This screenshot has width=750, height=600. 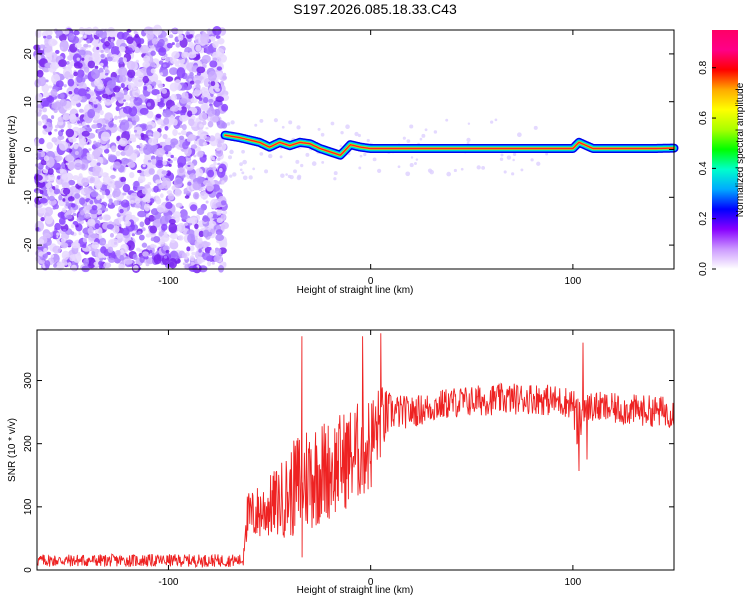 I want to click on colorbar-ticks: 0.0 0.2 0.4 0.6 0.8, so click(x=707, y=168).